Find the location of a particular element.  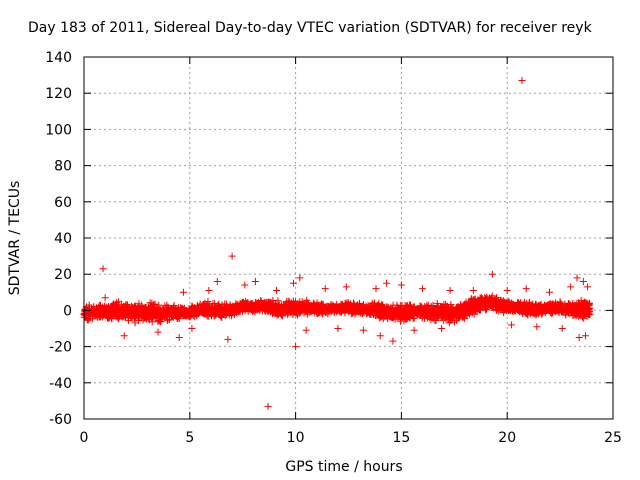

y-tick-label: 140 is located at coordinates (58, 58).